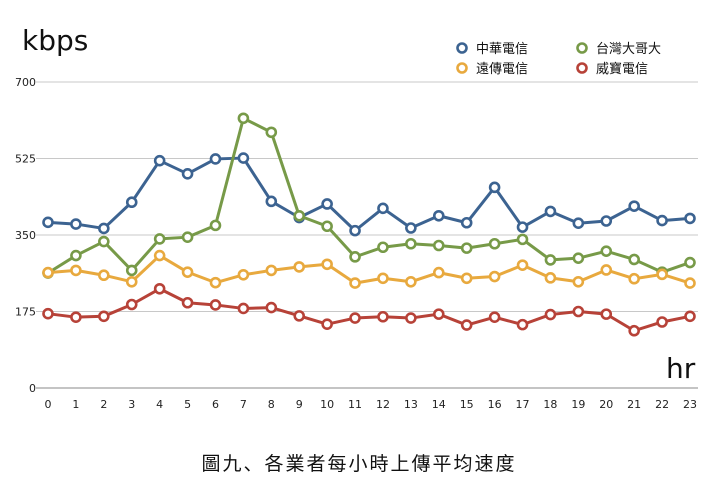  What do you see at coordinates (25, 82) in the screenshot?
I see `y-tick-label: 700` at bounding box center [25, 82].